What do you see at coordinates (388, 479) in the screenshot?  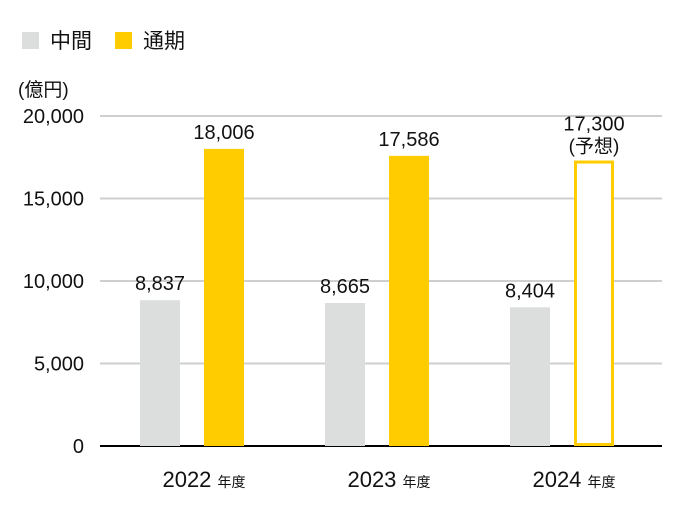 I see `x-tick-label: 2023 年度` at bounding box center [388, 479].